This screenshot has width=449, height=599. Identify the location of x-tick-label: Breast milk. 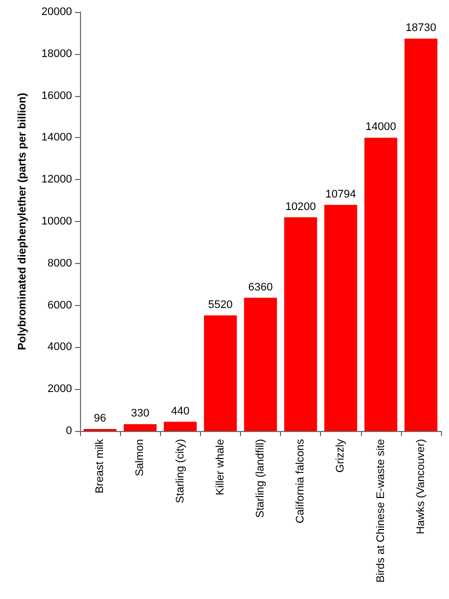
(100, 466).